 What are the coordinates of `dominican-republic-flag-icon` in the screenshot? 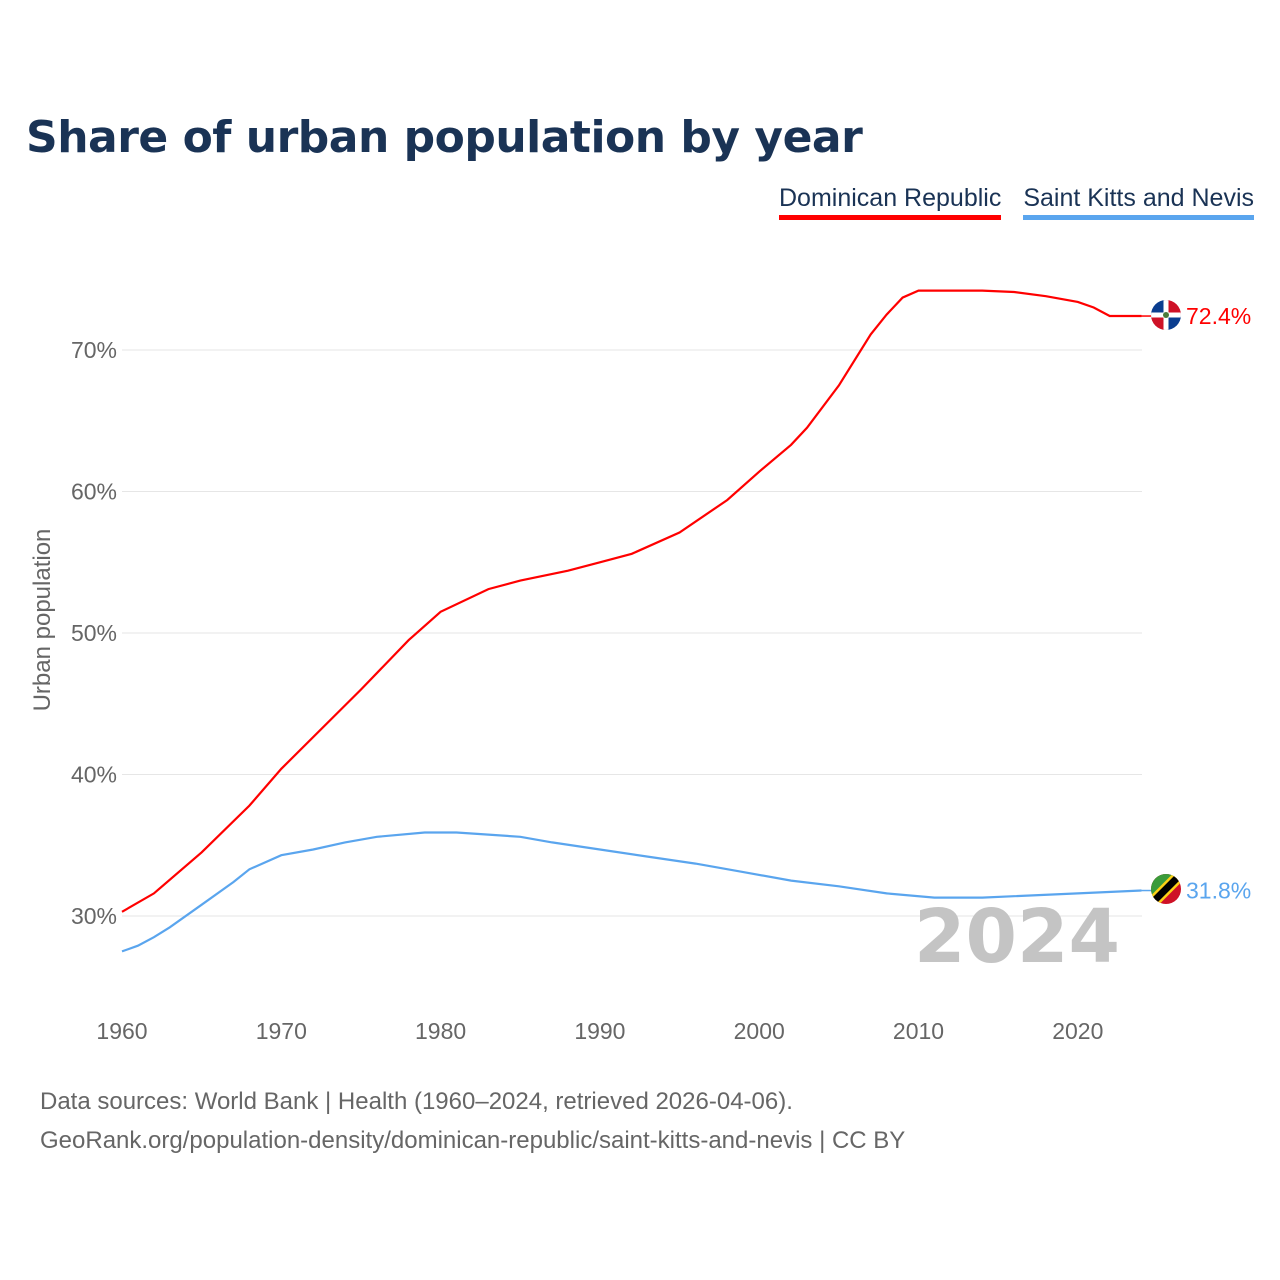 It's located at (1166, 315).